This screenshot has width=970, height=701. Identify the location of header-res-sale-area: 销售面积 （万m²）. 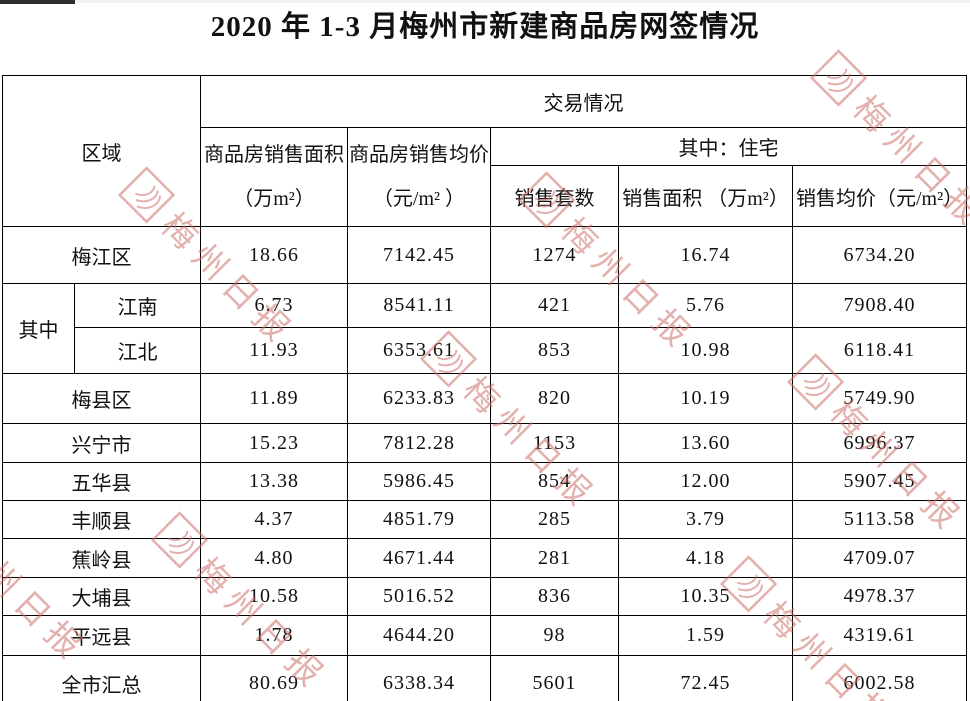
(705, 196).